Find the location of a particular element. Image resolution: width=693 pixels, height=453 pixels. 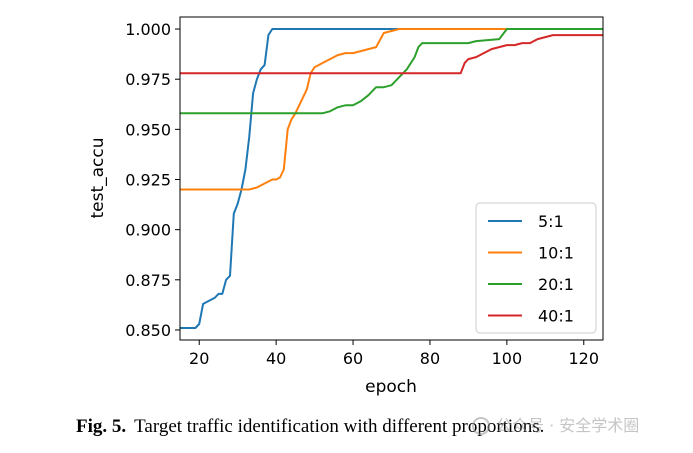

legend-label: 20:1 is located at coordinates (556, 284).